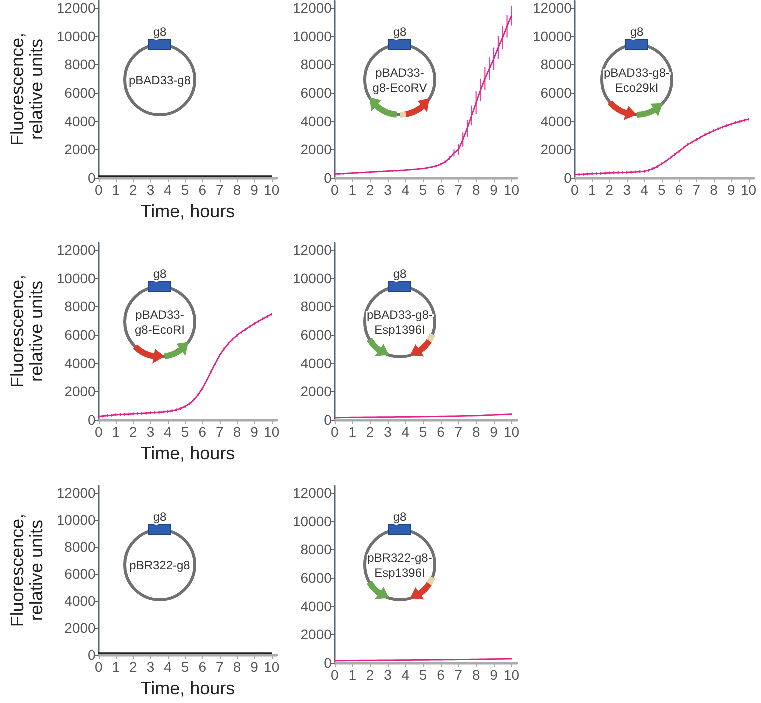  What do you see at coordinates (160, 322) in the screenshot?
I see `annotation: pBAD33-g8-EcoRI` at bounding box center [160, 322].